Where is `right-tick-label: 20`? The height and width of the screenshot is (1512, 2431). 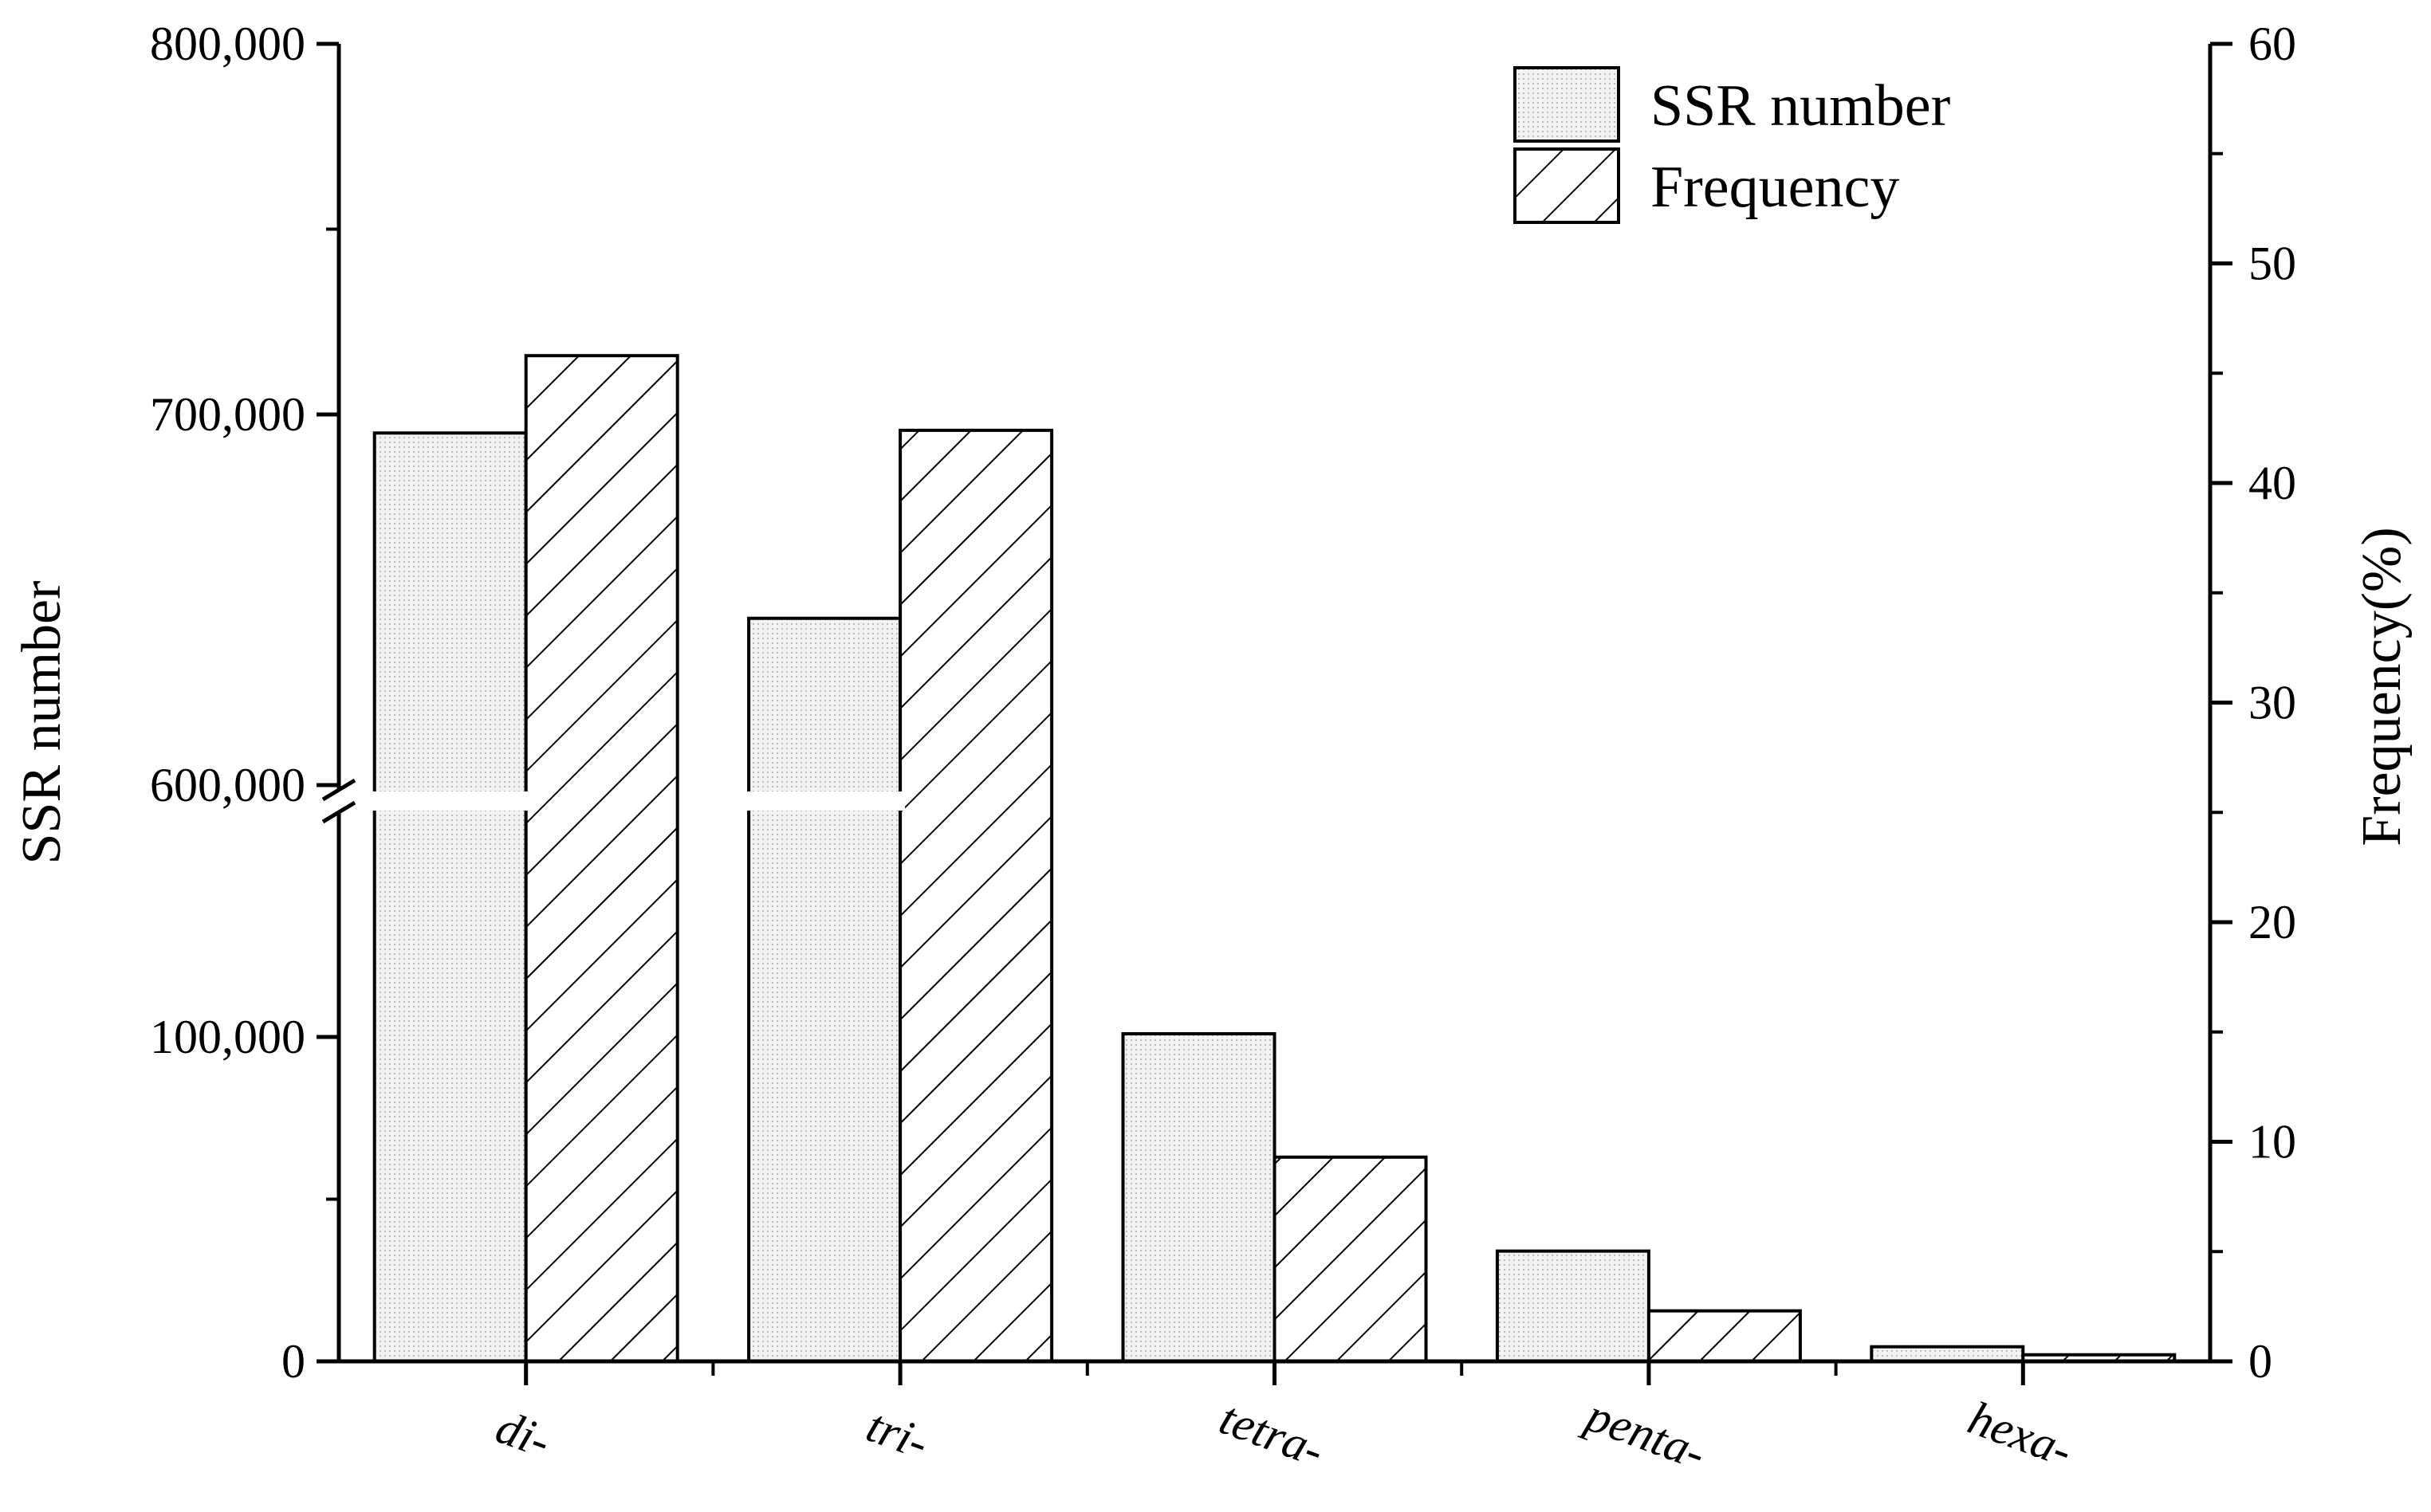 right-tick-label: 20 is located at coordinates (2272, 922).